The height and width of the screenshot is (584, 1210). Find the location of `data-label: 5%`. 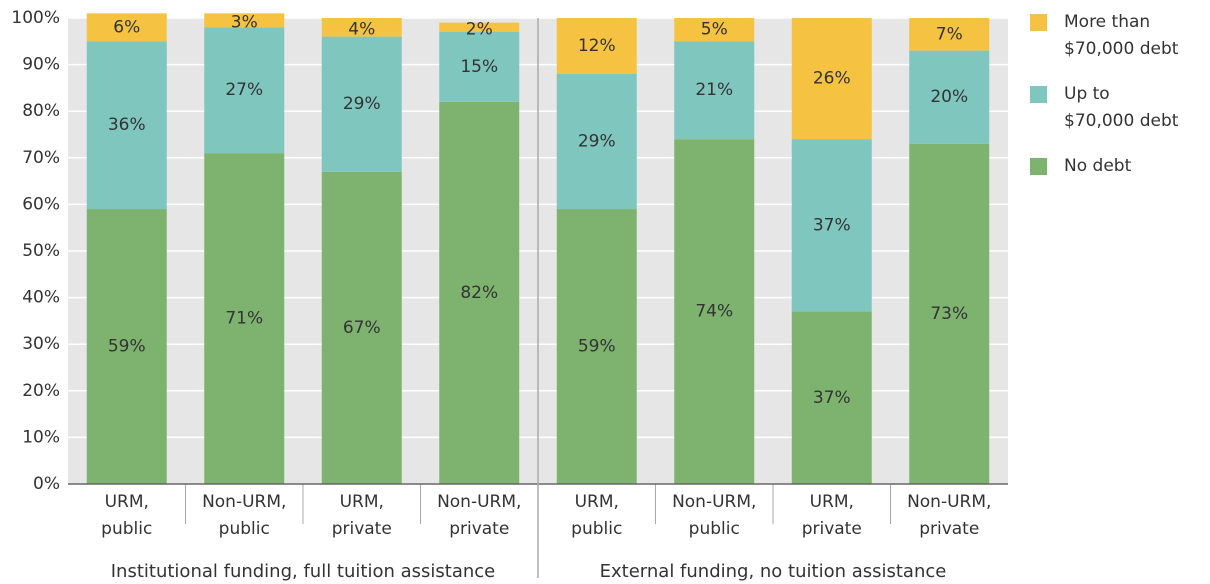

data-label: 5% is located at coordinates (714, 30).